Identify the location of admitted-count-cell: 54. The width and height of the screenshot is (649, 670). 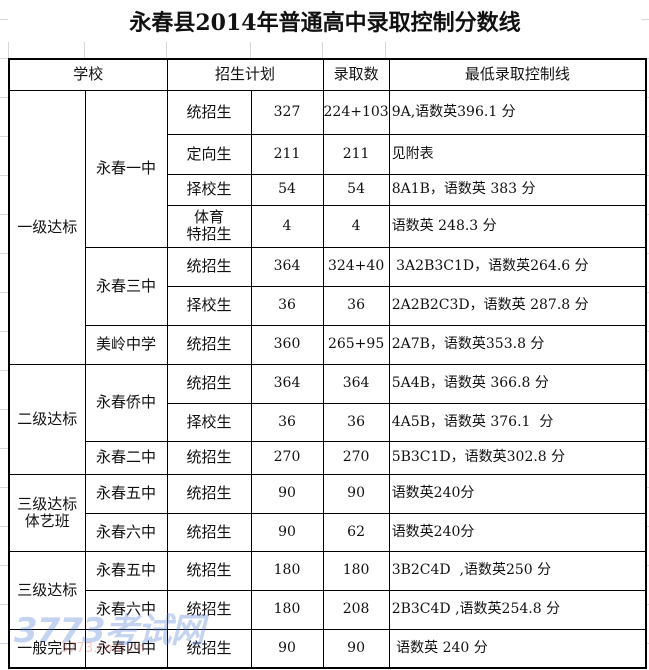
(356, 189).